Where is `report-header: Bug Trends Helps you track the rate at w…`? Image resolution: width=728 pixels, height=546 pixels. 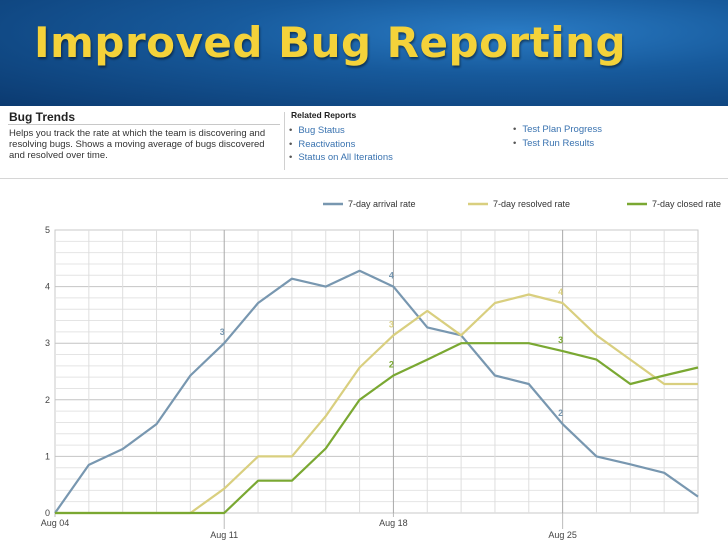 report-header: Bug Trends Helps you track the rate at w… is located at coordinates (364, 142).